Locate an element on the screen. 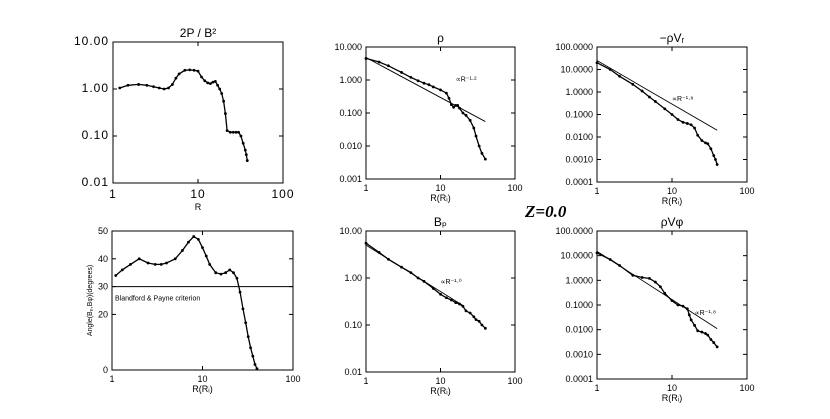 This screenshot has height=419, width=830. y-tick-label: 0.001 is located at coordinates (350, 179).